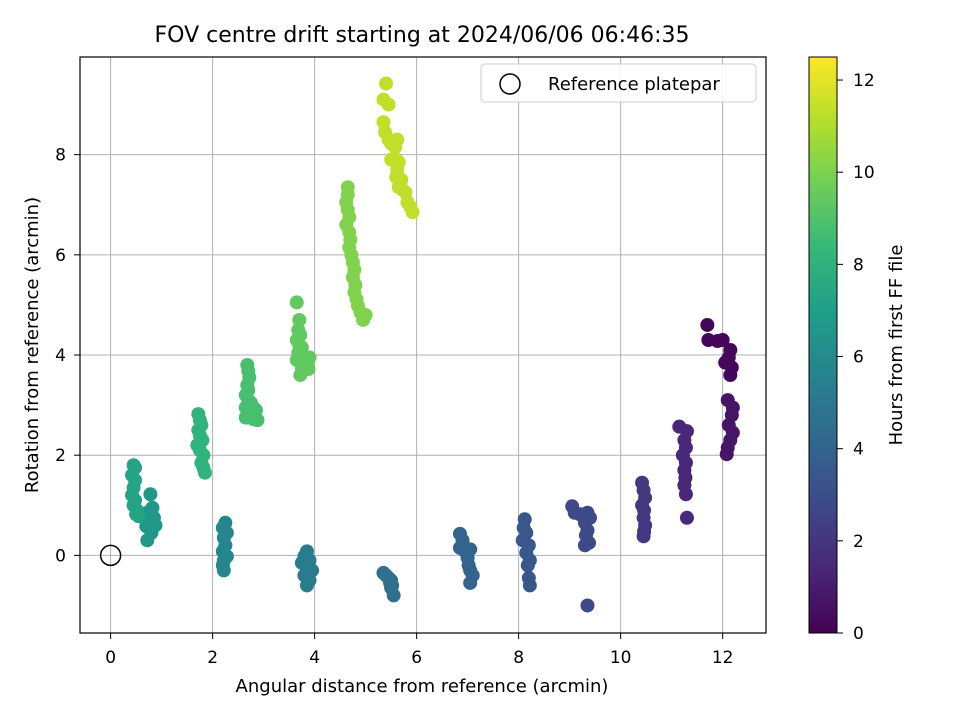 The width and height of the screenshot is (960, 720). I want to click on x-tick-label: 6, so click(416, 658).